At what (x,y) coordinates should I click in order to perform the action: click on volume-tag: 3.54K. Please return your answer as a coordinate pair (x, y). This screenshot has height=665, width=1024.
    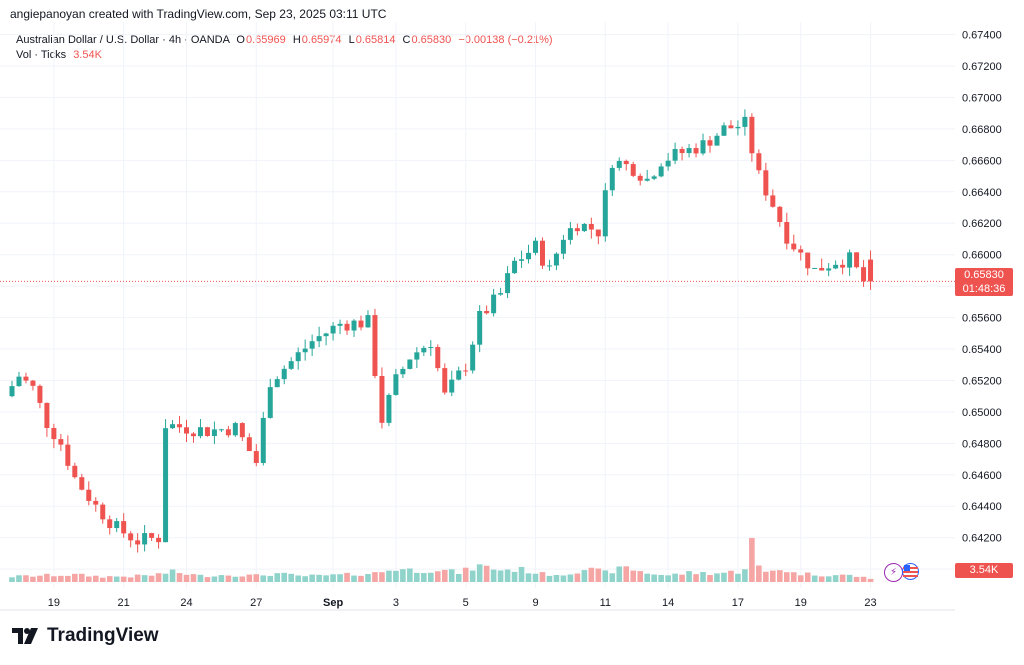
    Looking at the image, I should click on (984, 570).